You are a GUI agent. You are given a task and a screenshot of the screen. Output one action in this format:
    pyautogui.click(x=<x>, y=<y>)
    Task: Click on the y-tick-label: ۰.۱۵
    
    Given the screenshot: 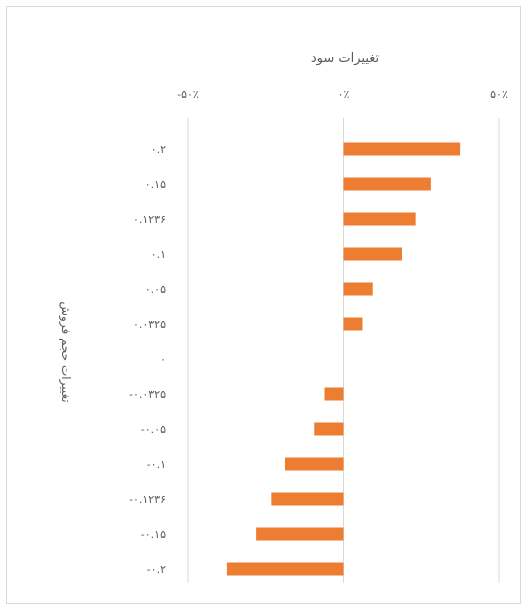 What is the action you would take?
    pyautogui.click(x=155, y=184)
    